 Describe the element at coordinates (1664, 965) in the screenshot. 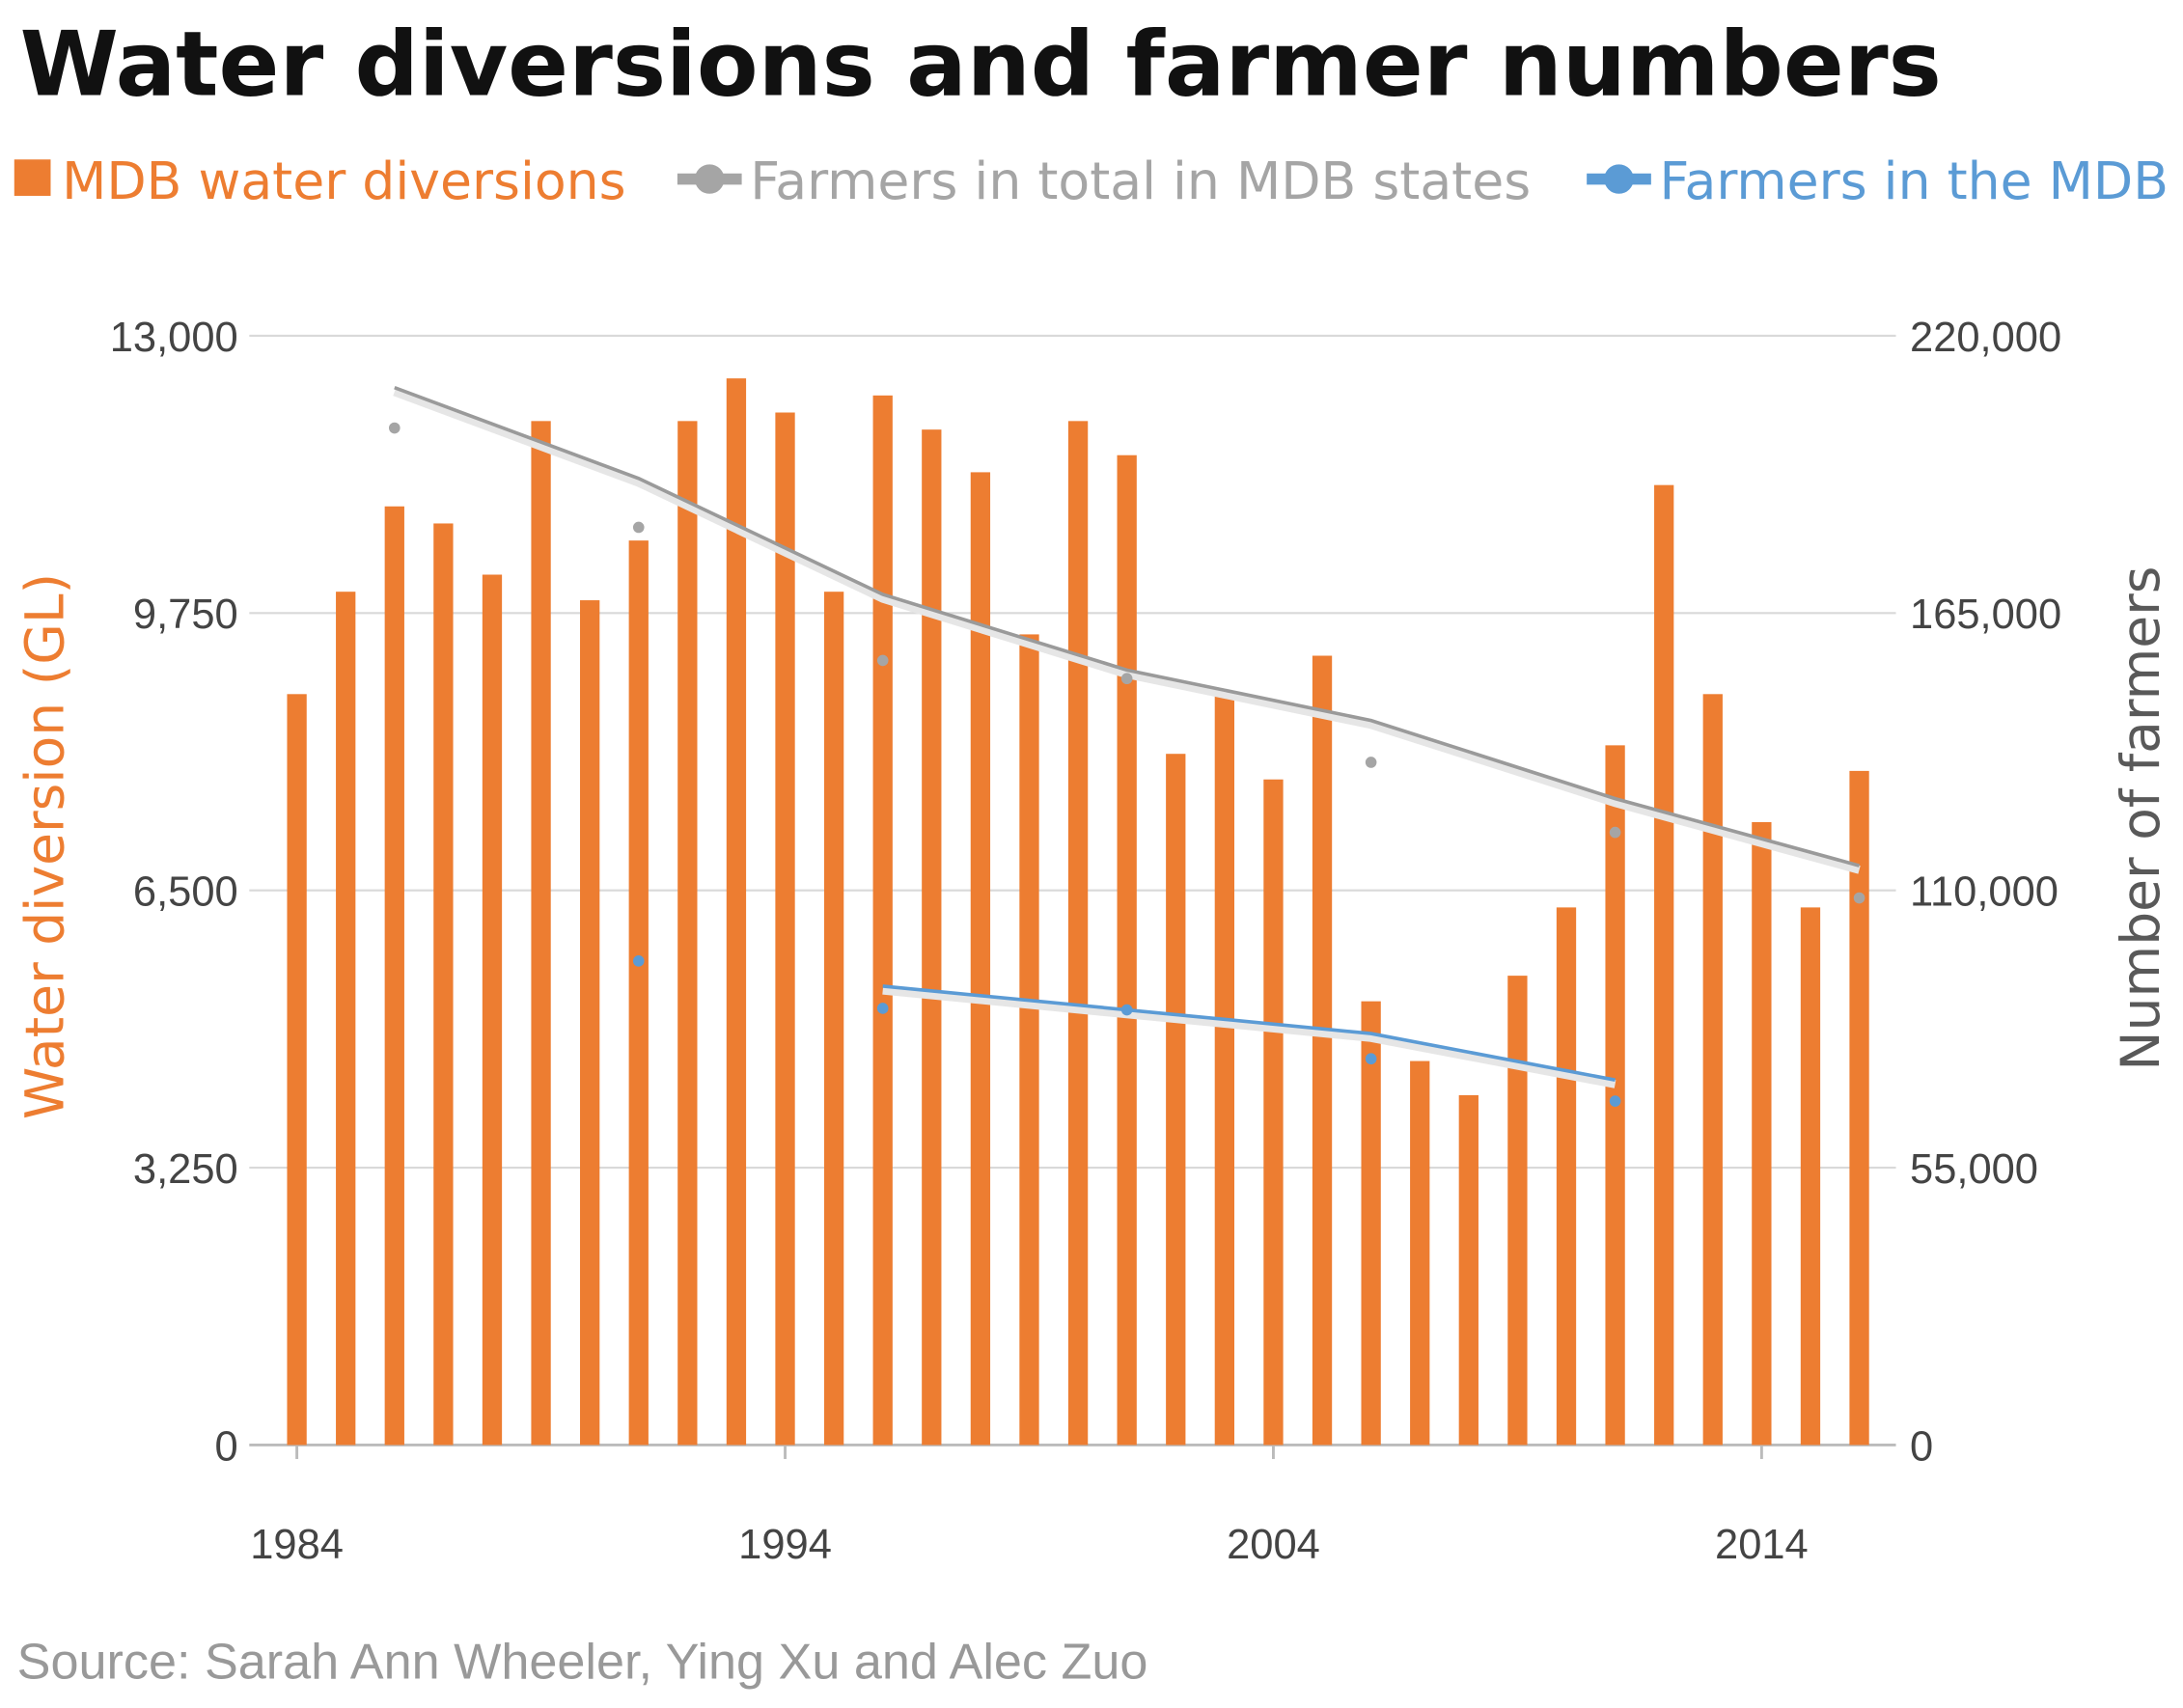

I see `bar-2012` at that location.